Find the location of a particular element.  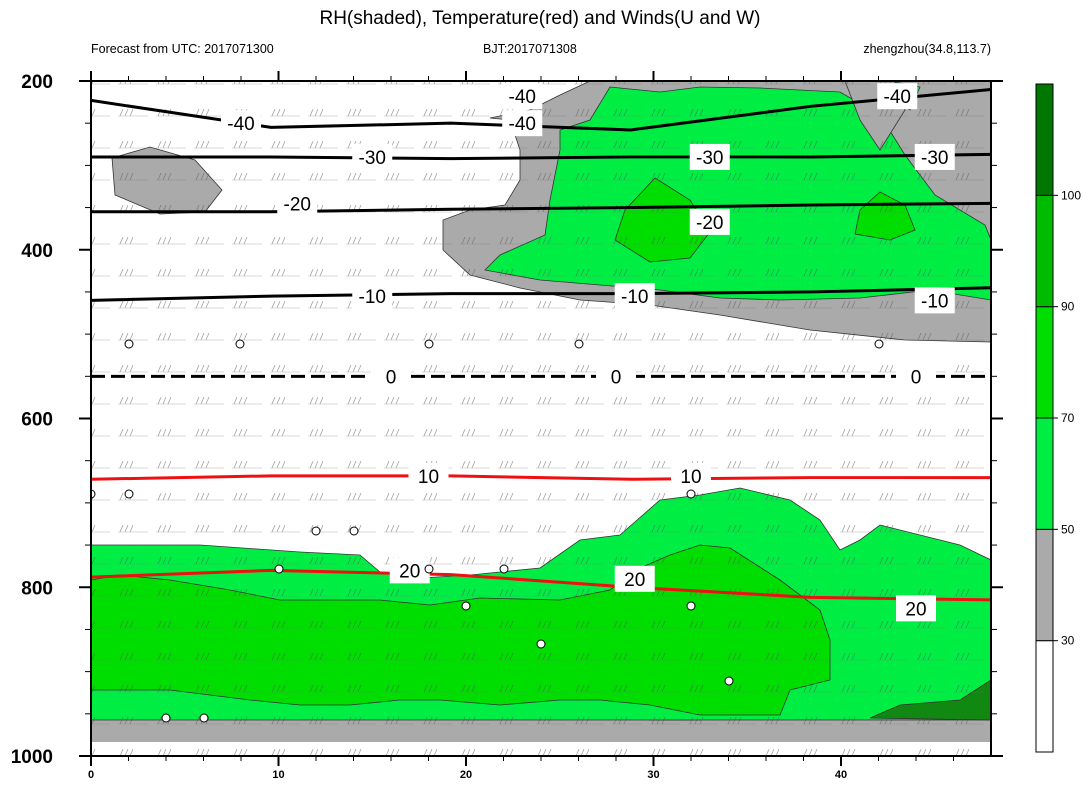

x-tick-label: 20 is located at coordinates (466, 775).